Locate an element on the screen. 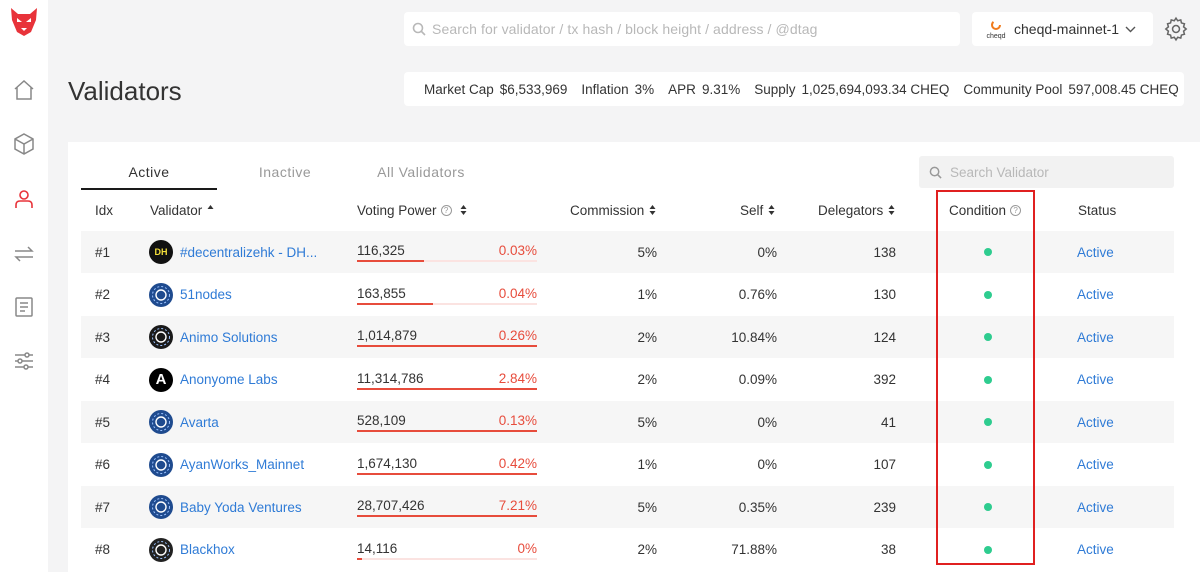  validator-name-link: 51nodes is located at coordinates (206, 294).